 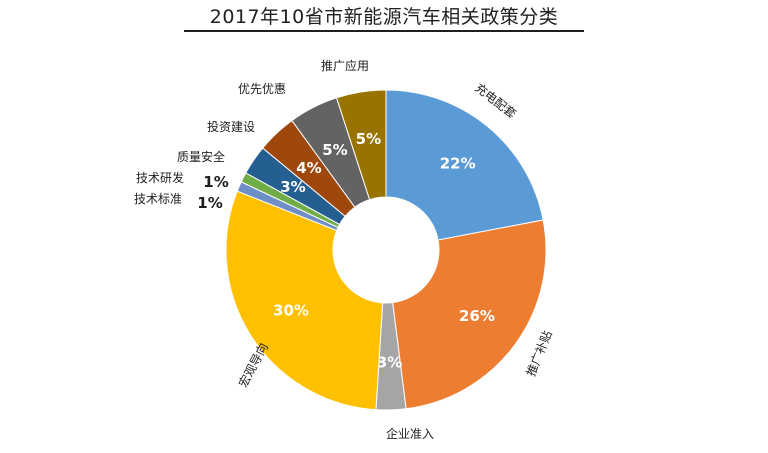 I want to click on slice-value-label: 22%, so click(x=458, y=163).